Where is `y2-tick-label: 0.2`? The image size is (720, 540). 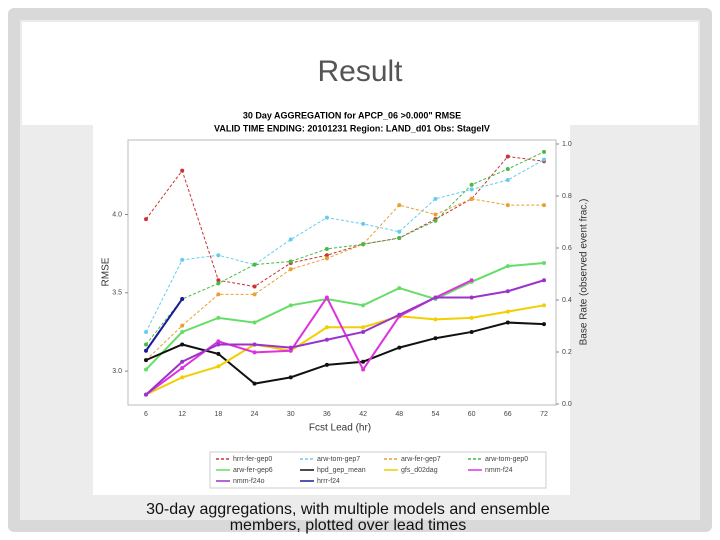
y2-tick-label: 0.2 is located at coordinates (567, 352).